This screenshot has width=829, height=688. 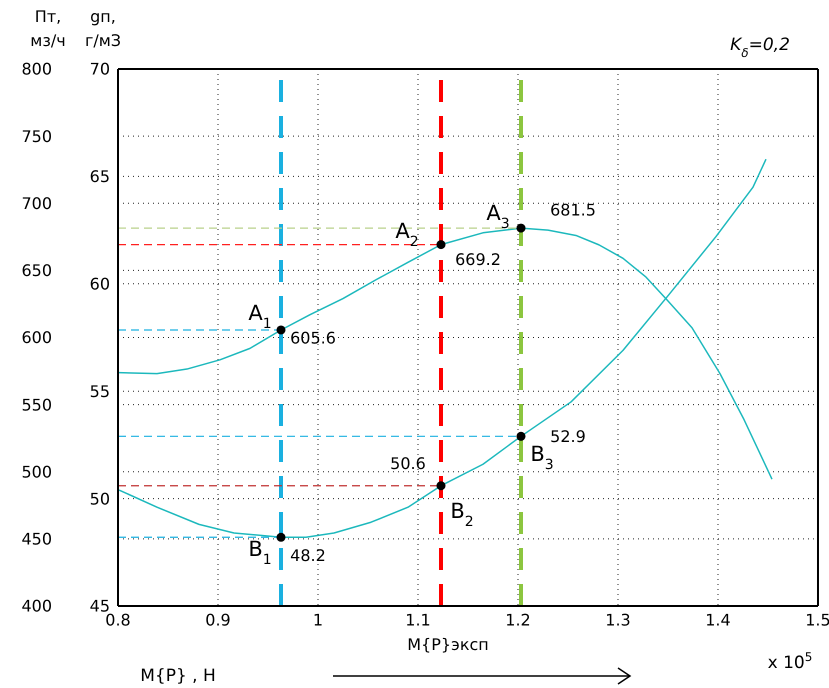 I want to click on x-tick-label: 1.1, so click(x=418, y=620).